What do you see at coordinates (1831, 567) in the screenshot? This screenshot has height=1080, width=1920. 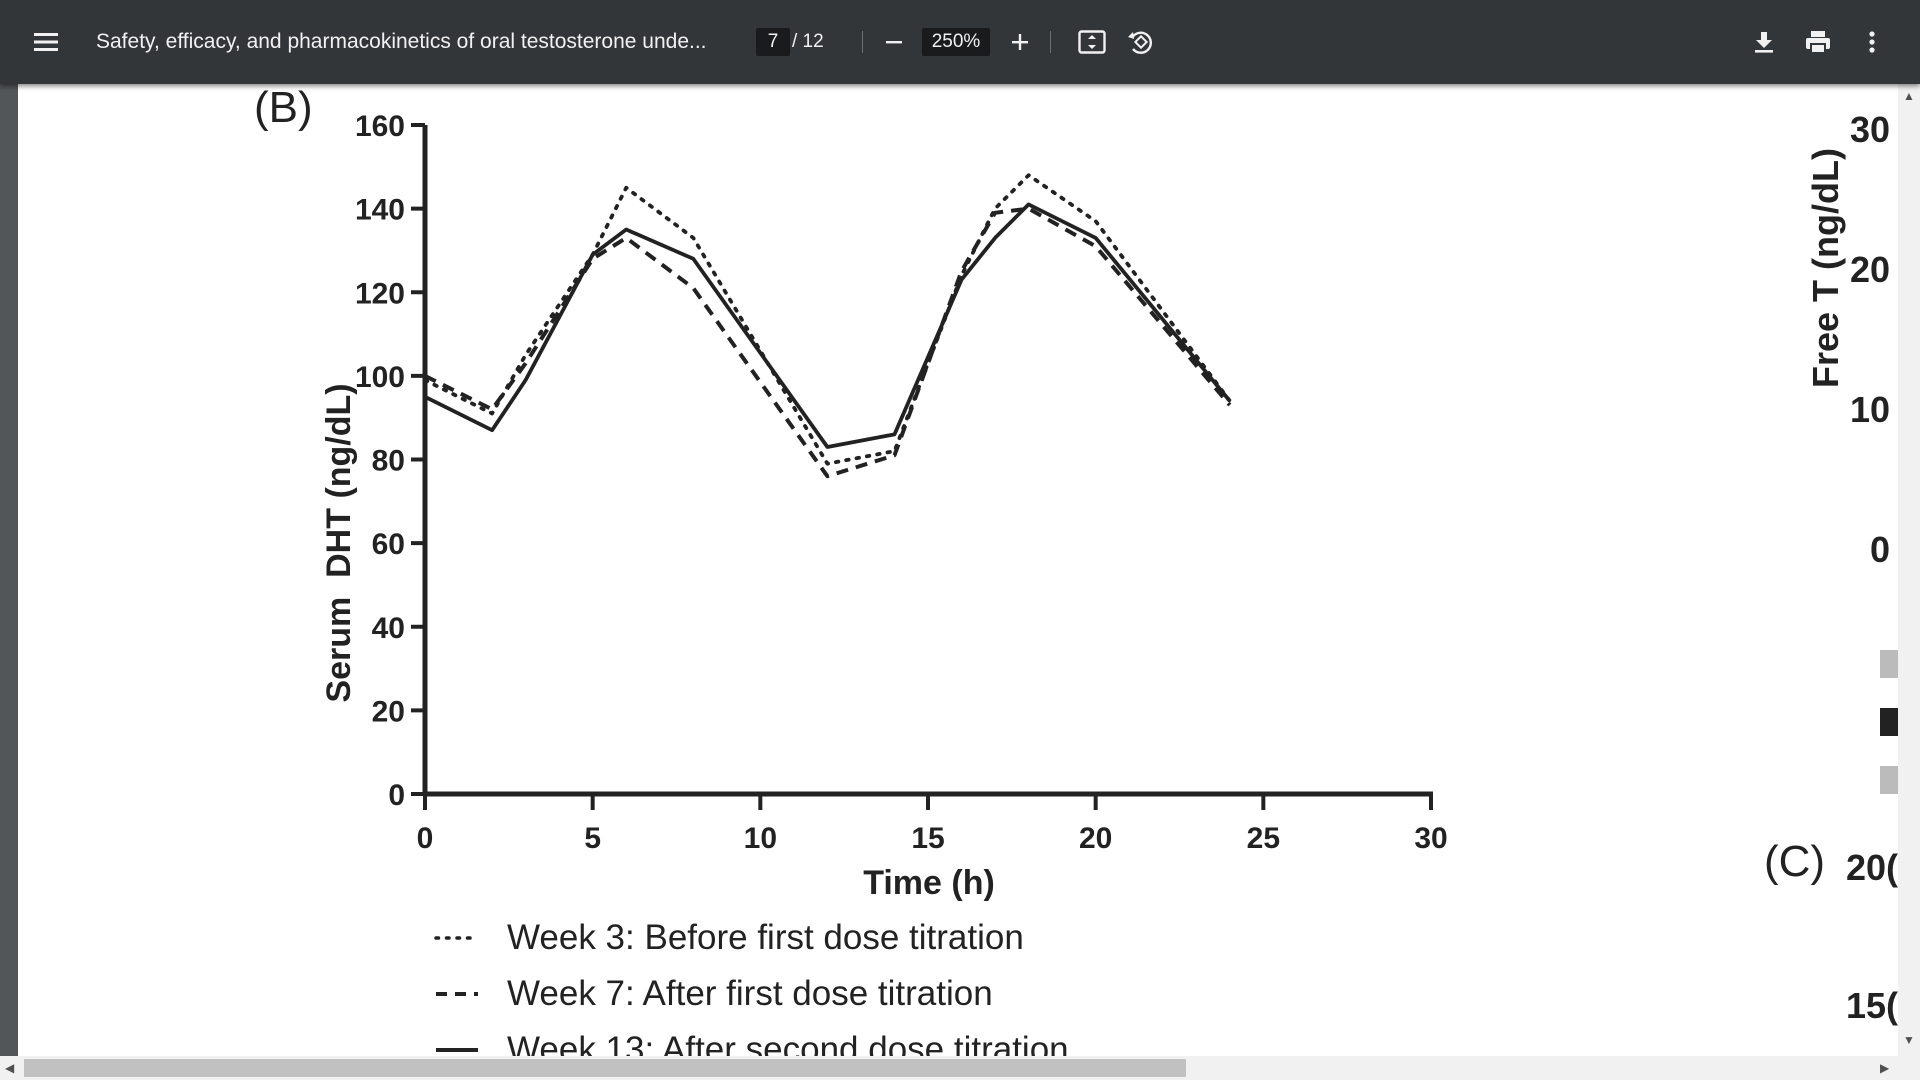 I see `right-panel-partial: Free T (ng/dL) 30 20 10 0 (C) 20( 15(` at bounding box center [1831, 567].